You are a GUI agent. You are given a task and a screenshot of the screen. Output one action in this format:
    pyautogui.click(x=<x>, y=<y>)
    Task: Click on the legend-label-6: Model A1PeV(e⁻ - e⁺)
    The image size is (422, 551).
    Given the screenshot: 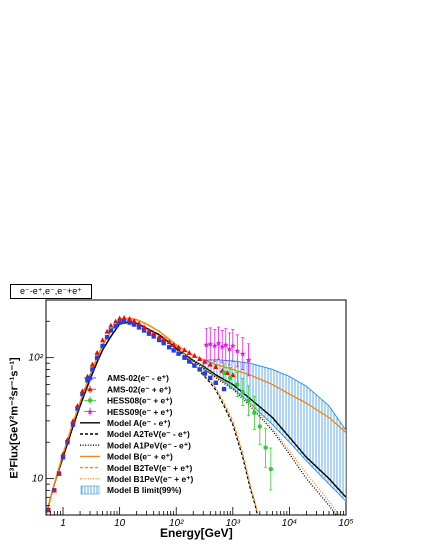 What is the action you would take?
    pyautogui.click(x=149, y=445)
    